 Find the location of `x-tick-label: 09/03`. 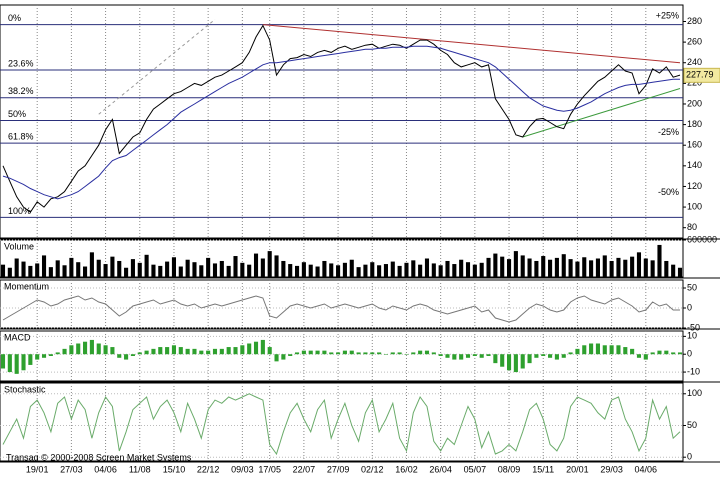

x-tick-label: 09/03 is located at coordinates (242, 469).